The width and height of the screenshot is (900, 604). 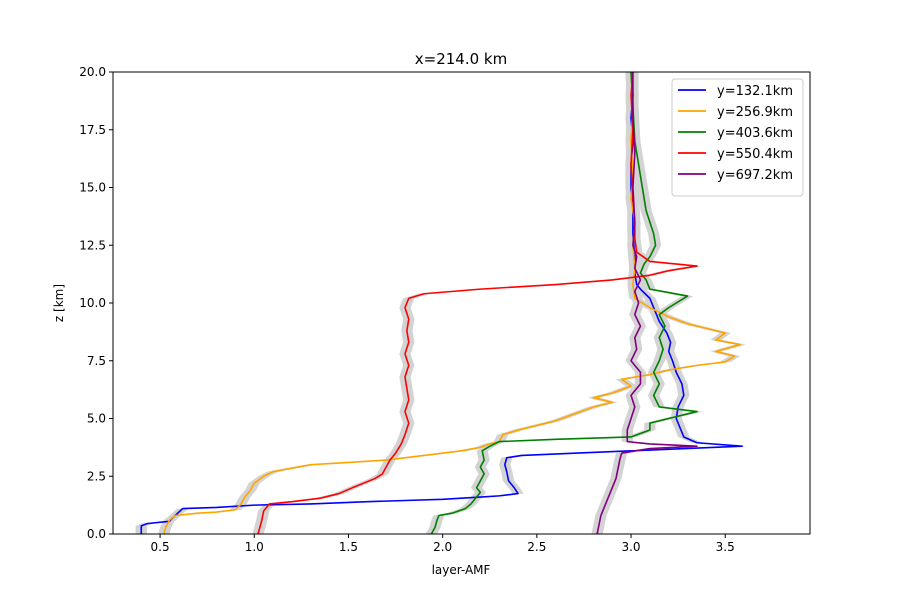 I want to click on y-tick-label: 7.5, so click(x=96, y=361).